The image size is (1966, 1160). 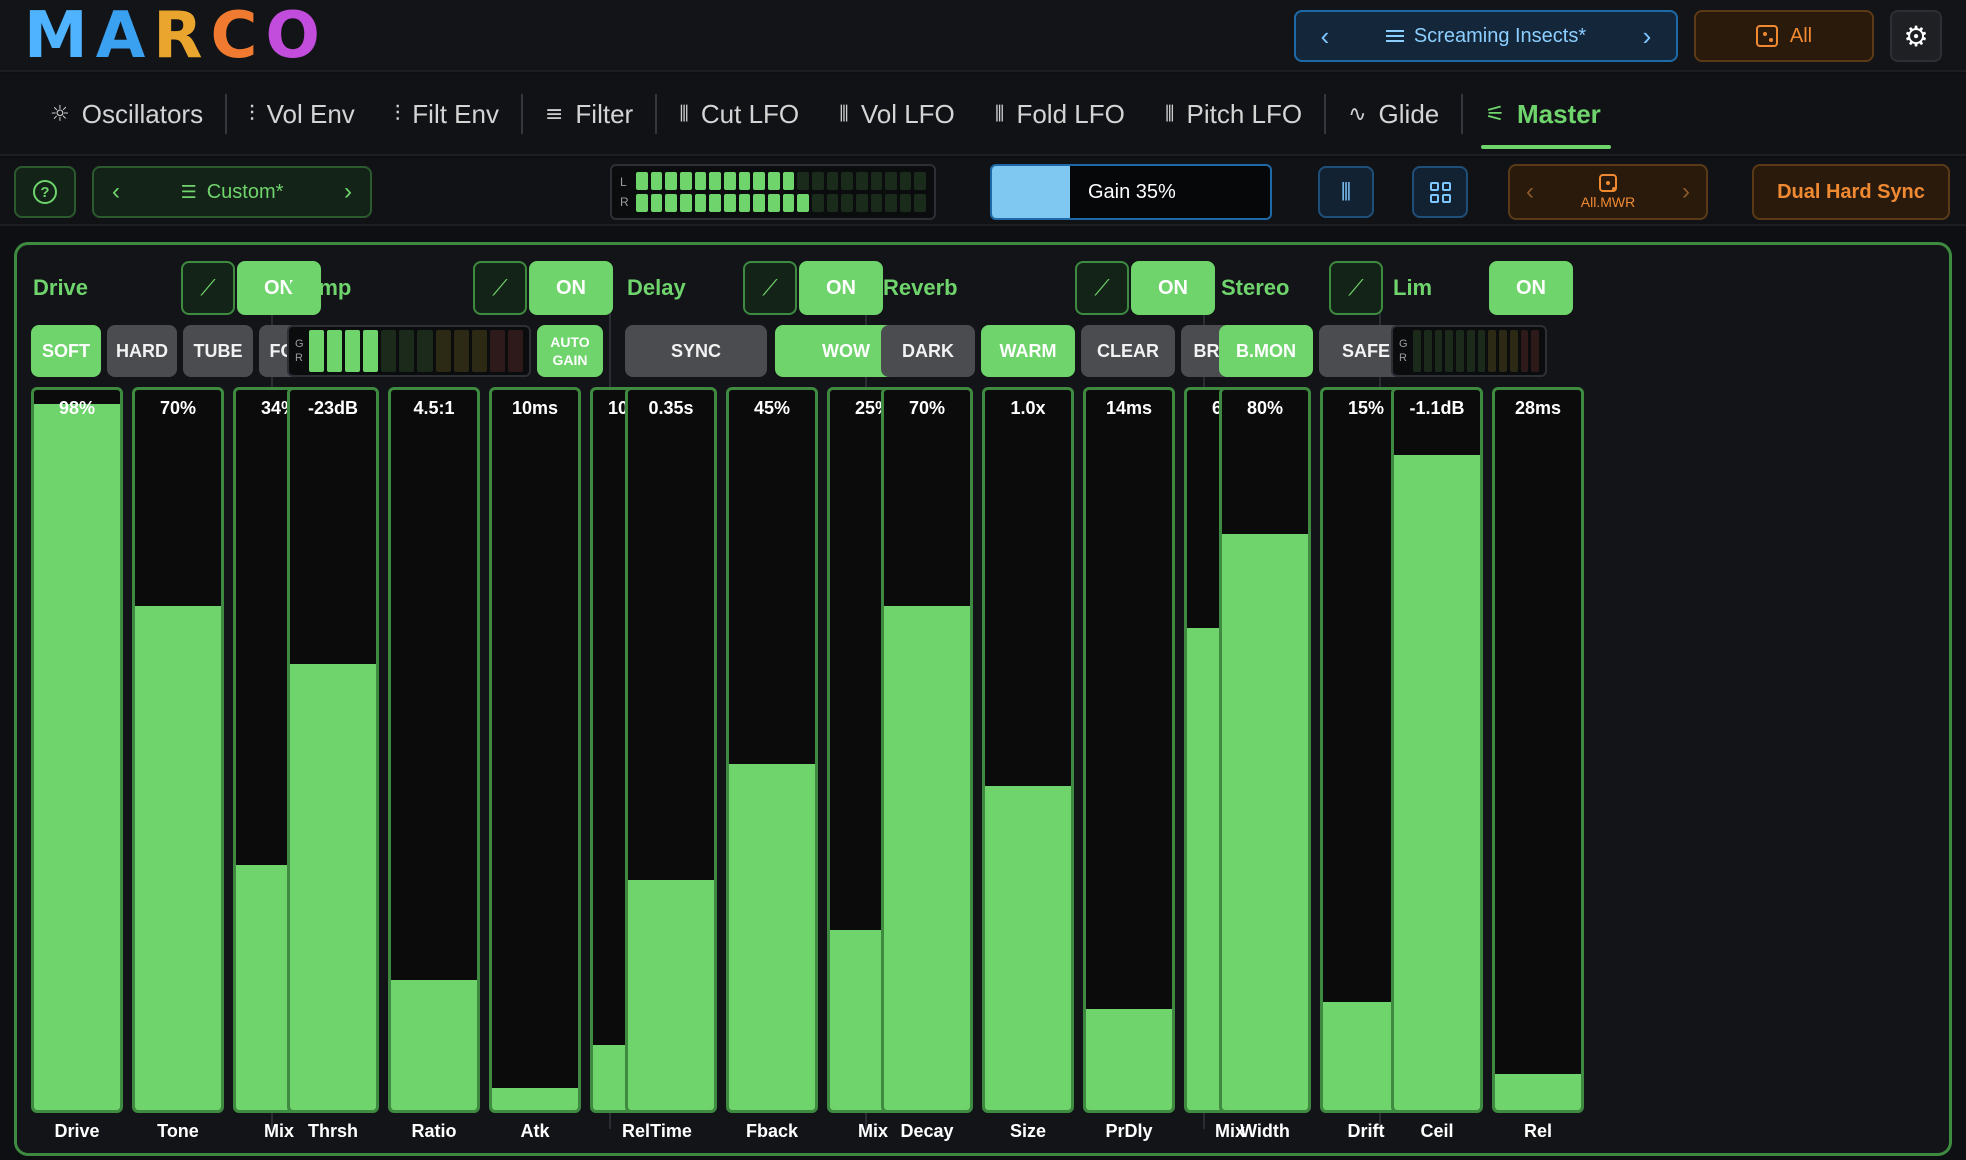 I want to click on auto-gain-button: AUTO GAIN, so click(x=570, y=351).